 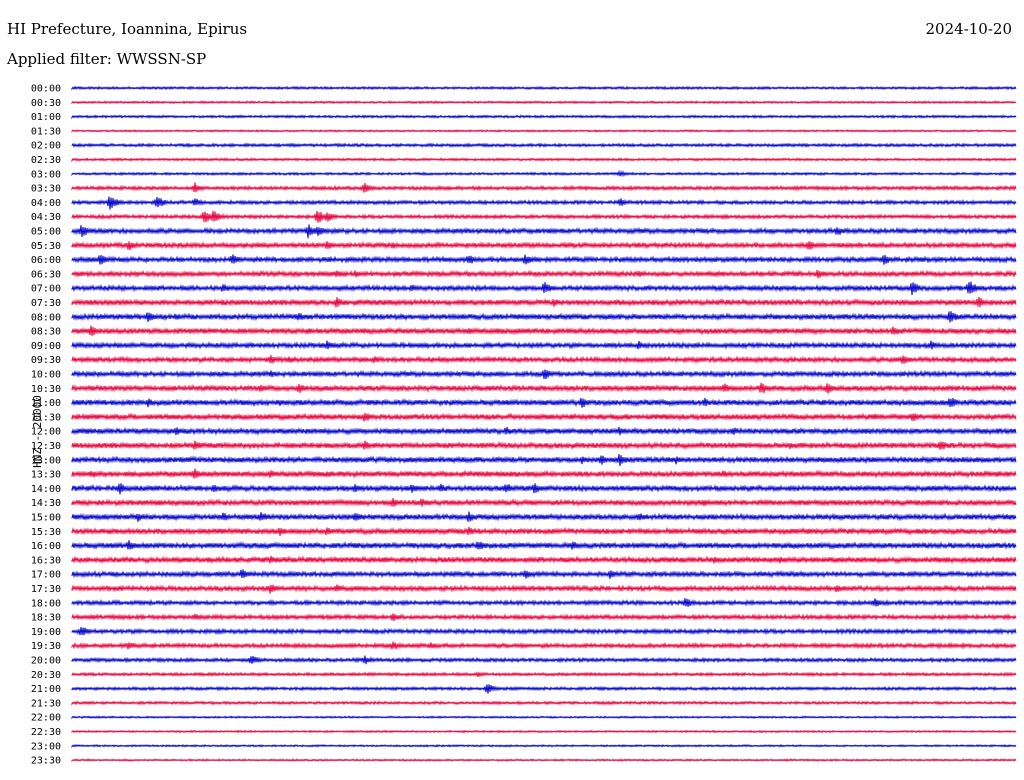 I want to click on time-label: 11:30, so click(x=46, y=417).